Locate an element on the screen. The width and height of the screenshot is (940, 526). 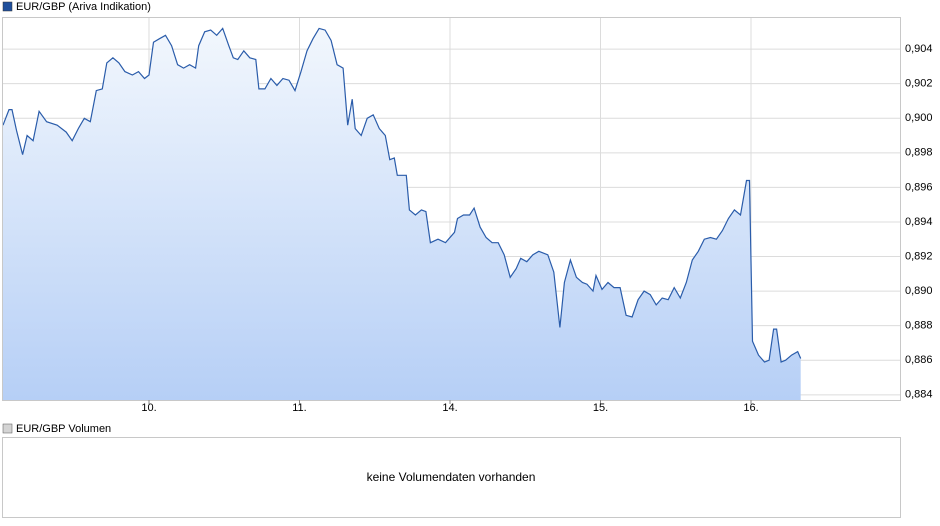
y-tick-label: 0,898 is located at coordinates (919, 153).